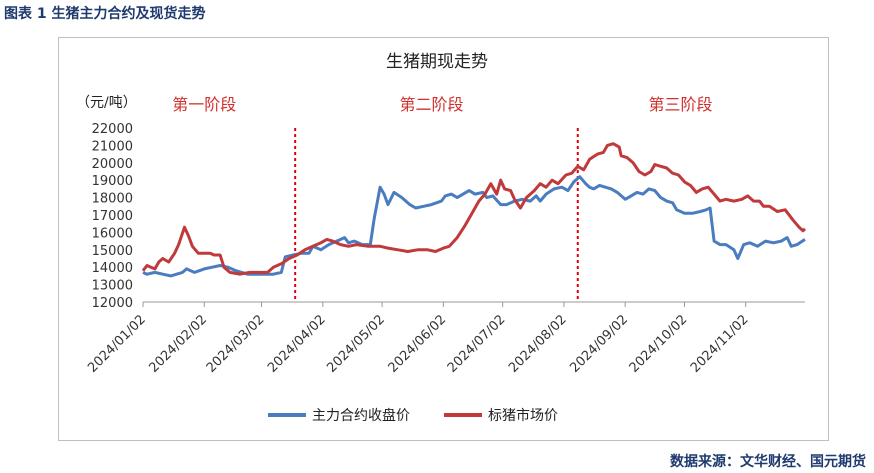 Image resolution: width=874 pixels, height=473 pixels. I want to click on x-tick-label: 2024/08/02, so click(538, 344).